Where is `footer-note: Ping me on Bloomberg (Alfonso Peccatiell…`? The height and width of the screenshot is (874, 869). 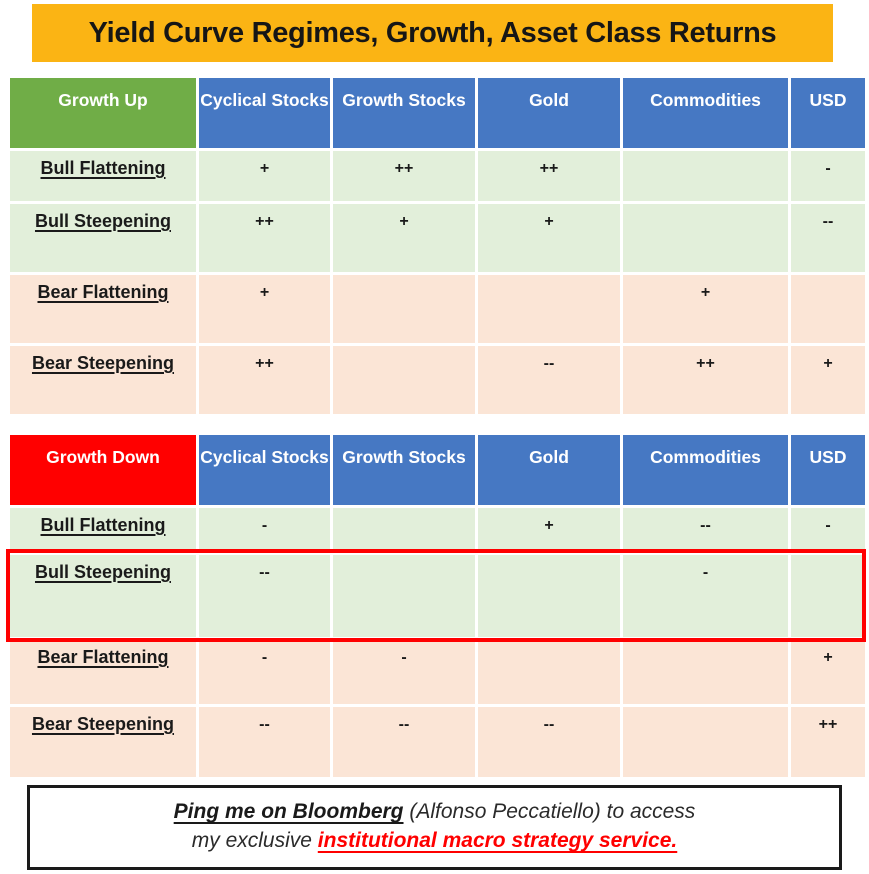
footer-note: Ping me on Bloomberg (Alfonso Peccatiell… is located at coordinates (434, 827).